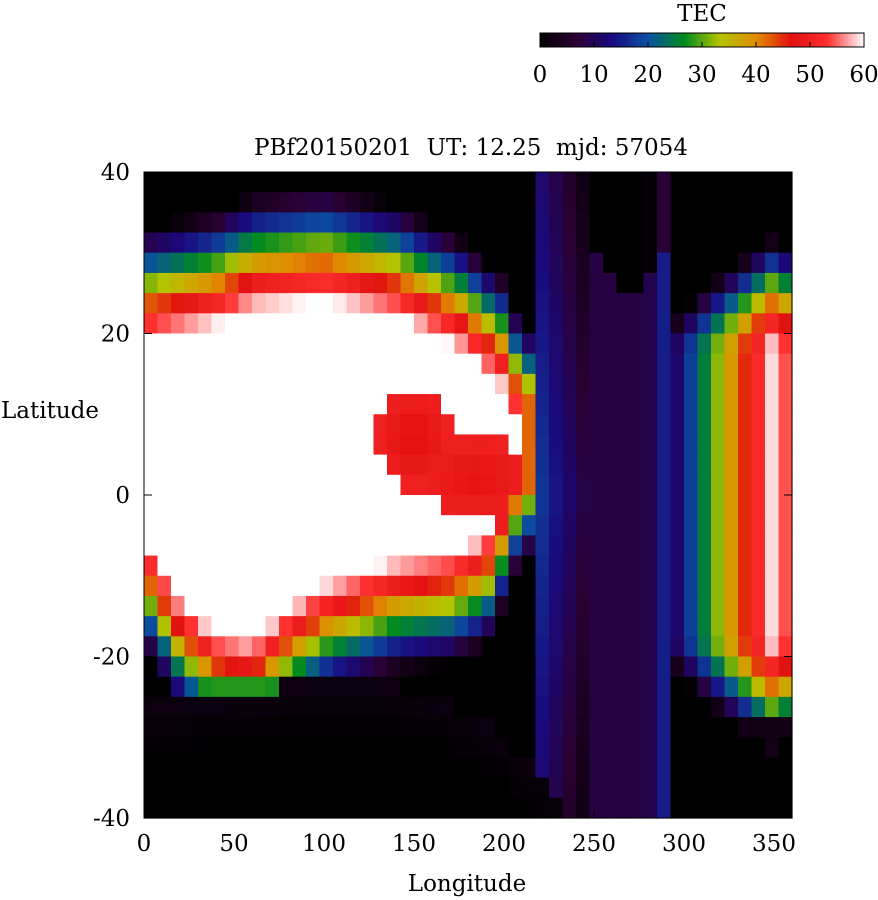  What do you see at coordinates (594, 844) in the screenshot?
I see `x-tick-label: 250` at bounding box center [594, 844].